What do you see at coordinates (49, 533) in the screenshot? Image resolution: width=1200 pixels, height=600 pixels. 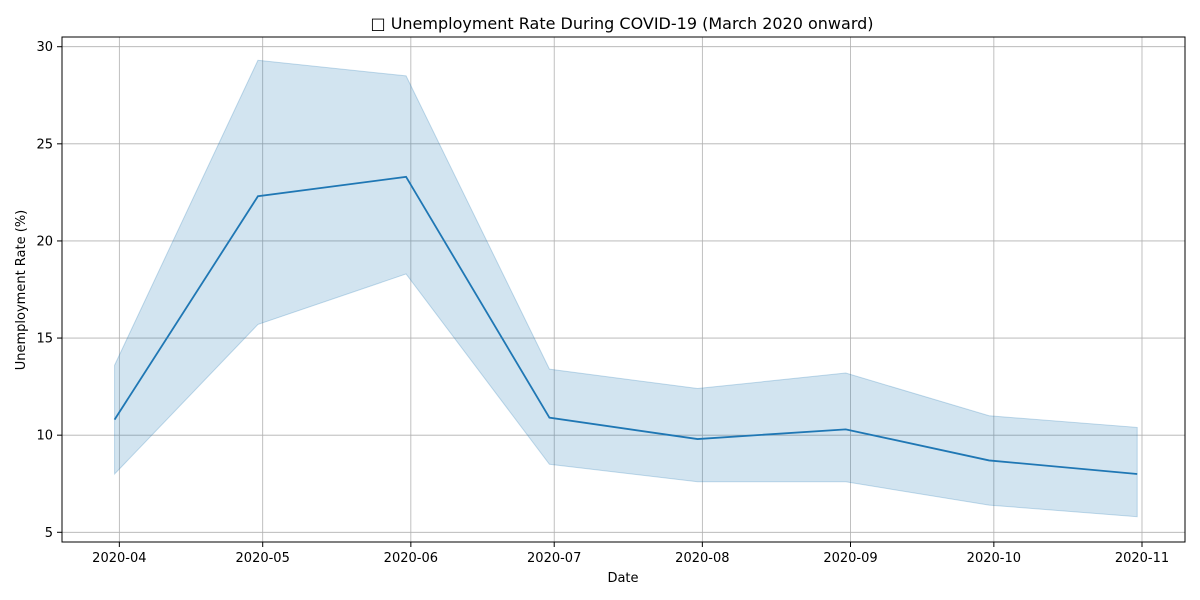 I see `y-tick-label: 5` at bounding box center [49, 533].